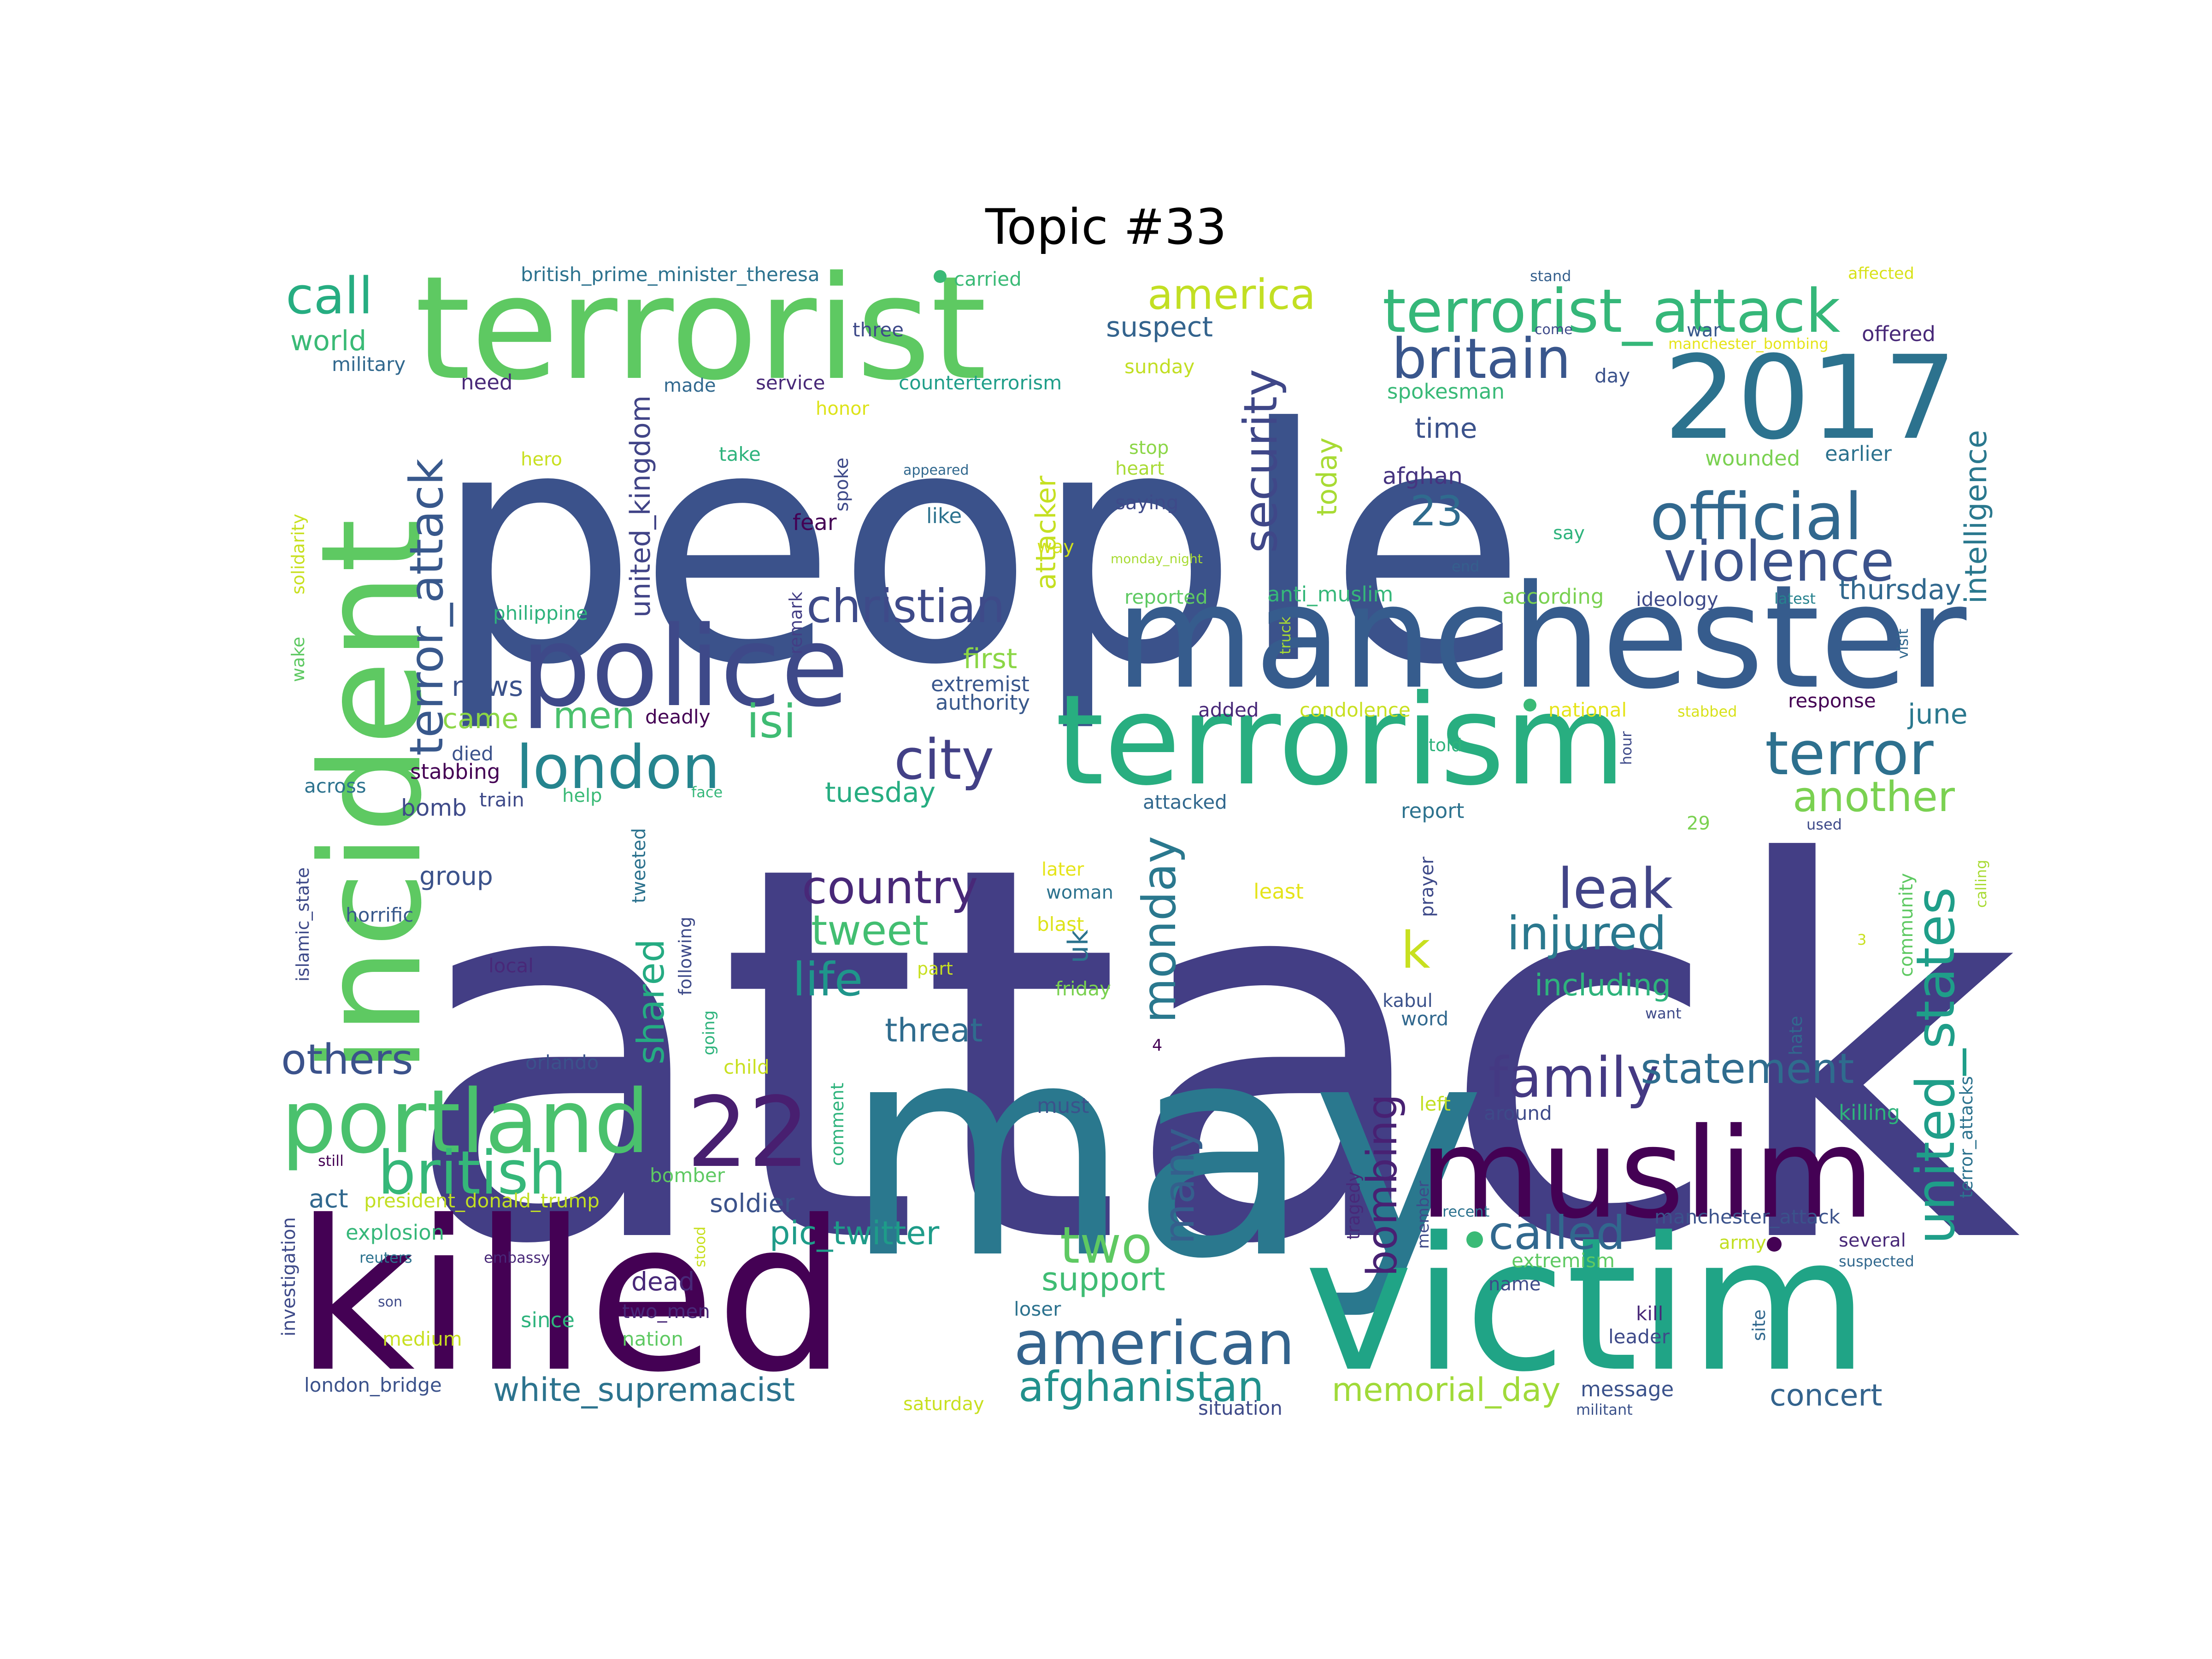 This screenshot has height=1659, width=2212. I want to click on cloud-word: face, so click(707, 792).